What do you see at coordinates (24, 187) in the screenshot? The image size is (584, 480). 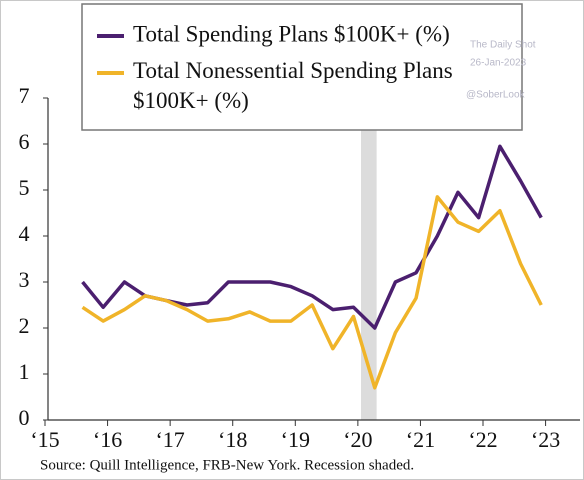 I see `y-tick-label: 5` at bounding box center [24, 187].